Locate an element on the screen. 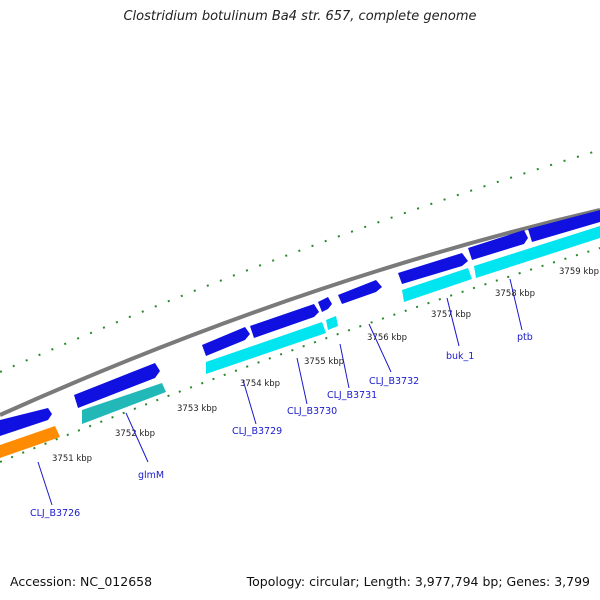 The height and width of the screenshot is (600, 600). accession-label: Accession: NC_012658 is located at coordinates (81, 581).